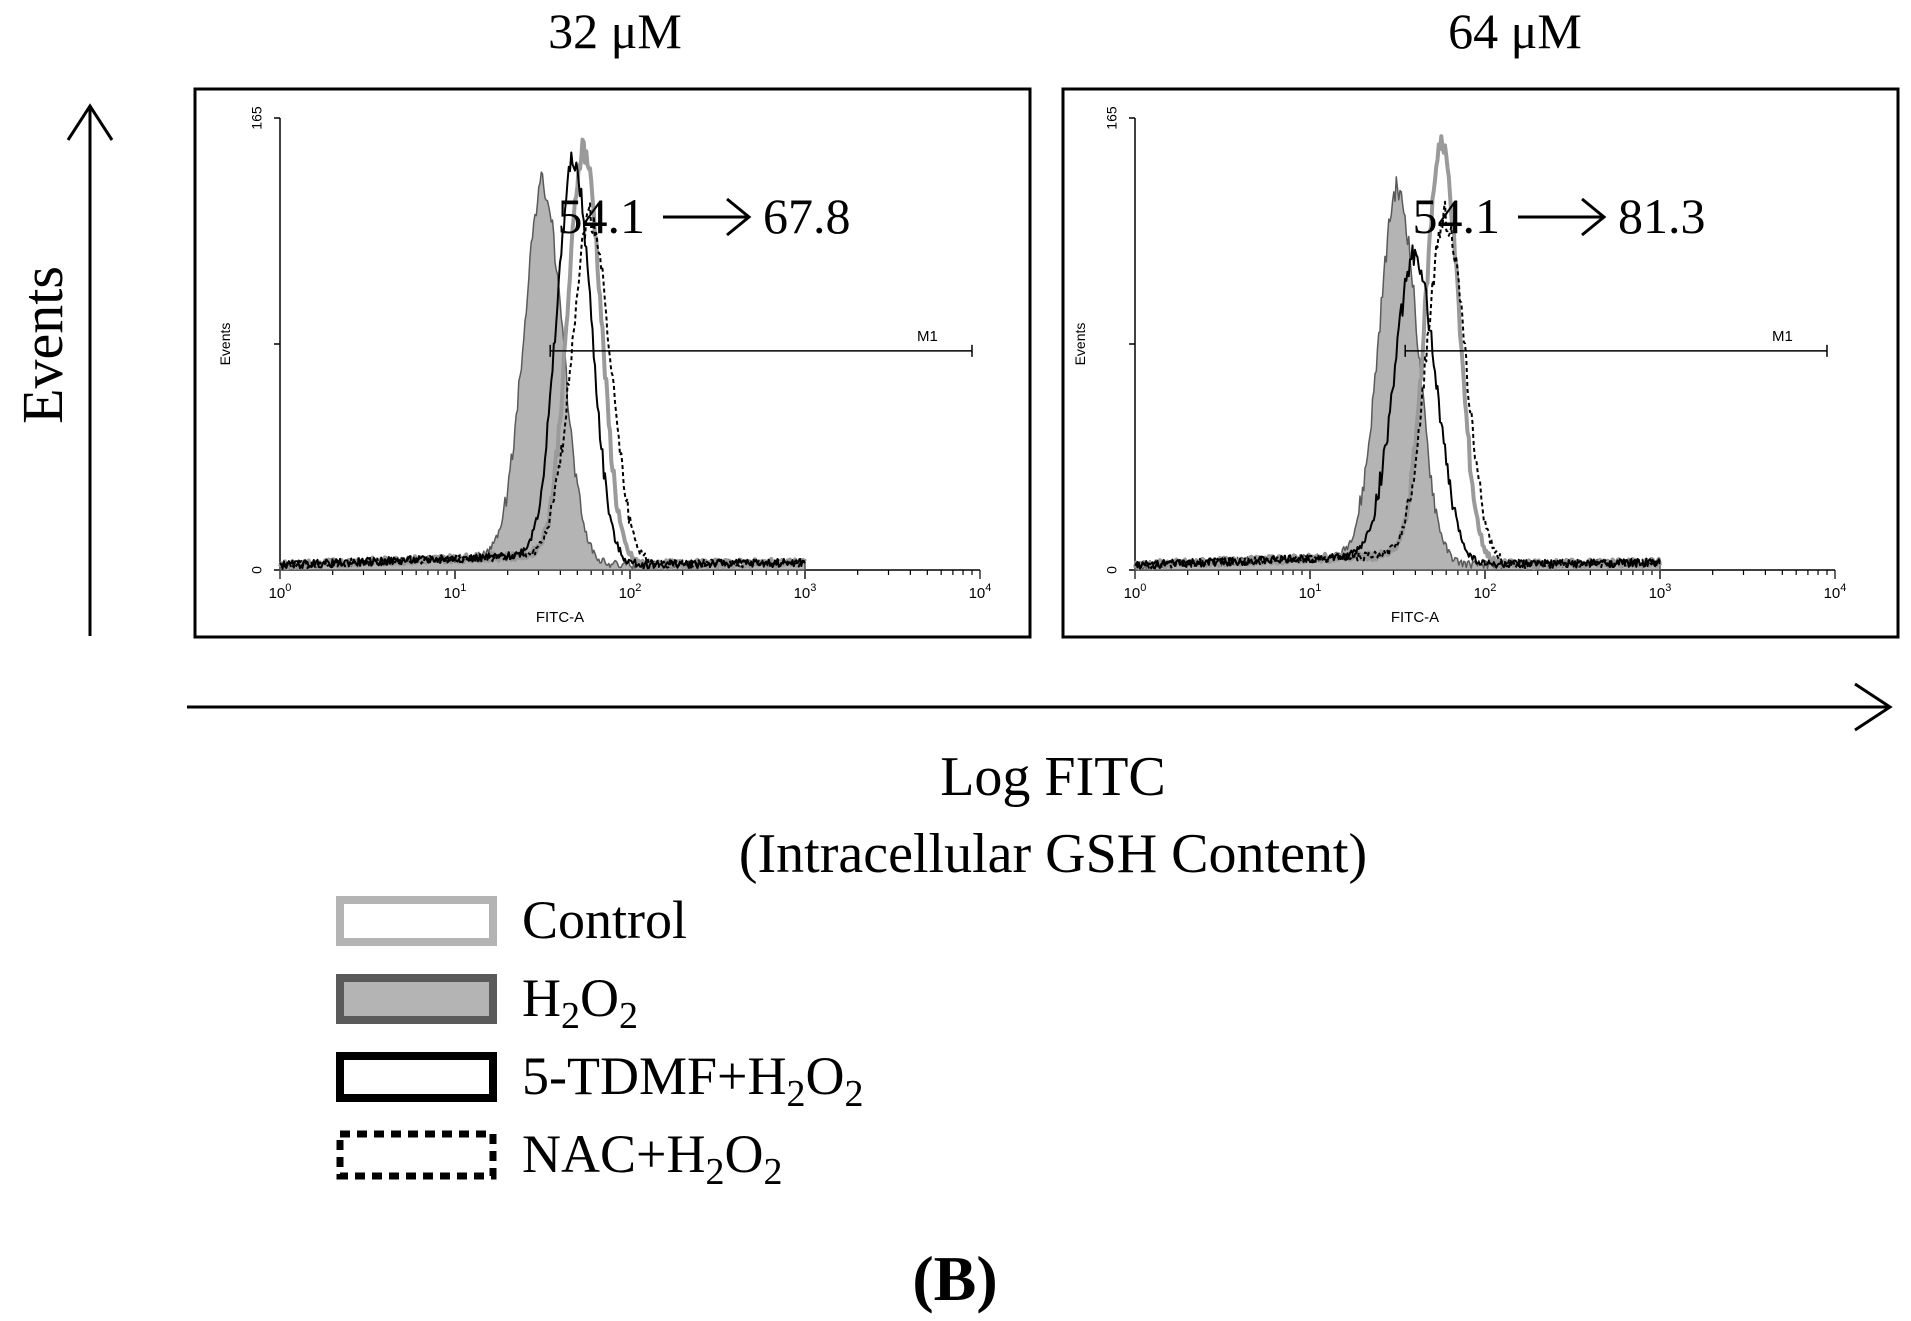  I want to click on events-axis-arrowhead, so click(90, 122).